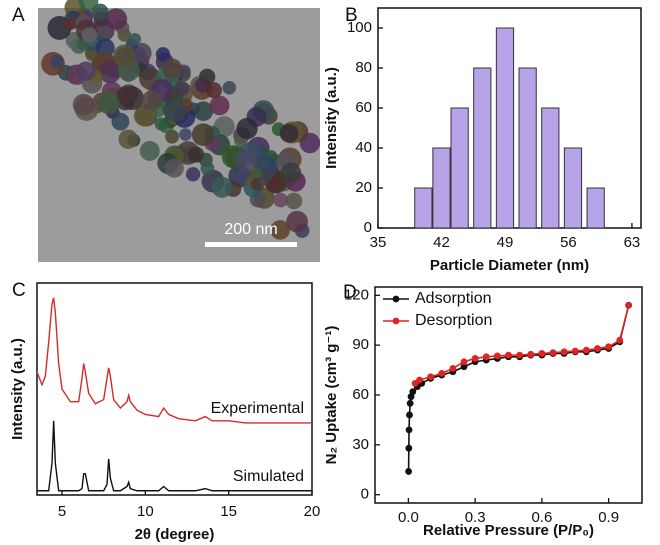 Image resolution: width=660 pixels, height=545 pixels. I want to click on panel-label: C, so click(19, 290).